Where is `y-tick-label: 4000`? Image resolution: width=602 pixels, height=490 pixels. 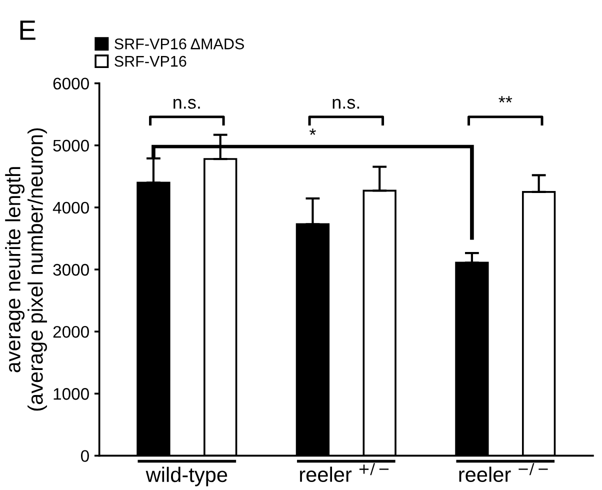 y-tick-label: 4000 is located at coordinates (70, 208).